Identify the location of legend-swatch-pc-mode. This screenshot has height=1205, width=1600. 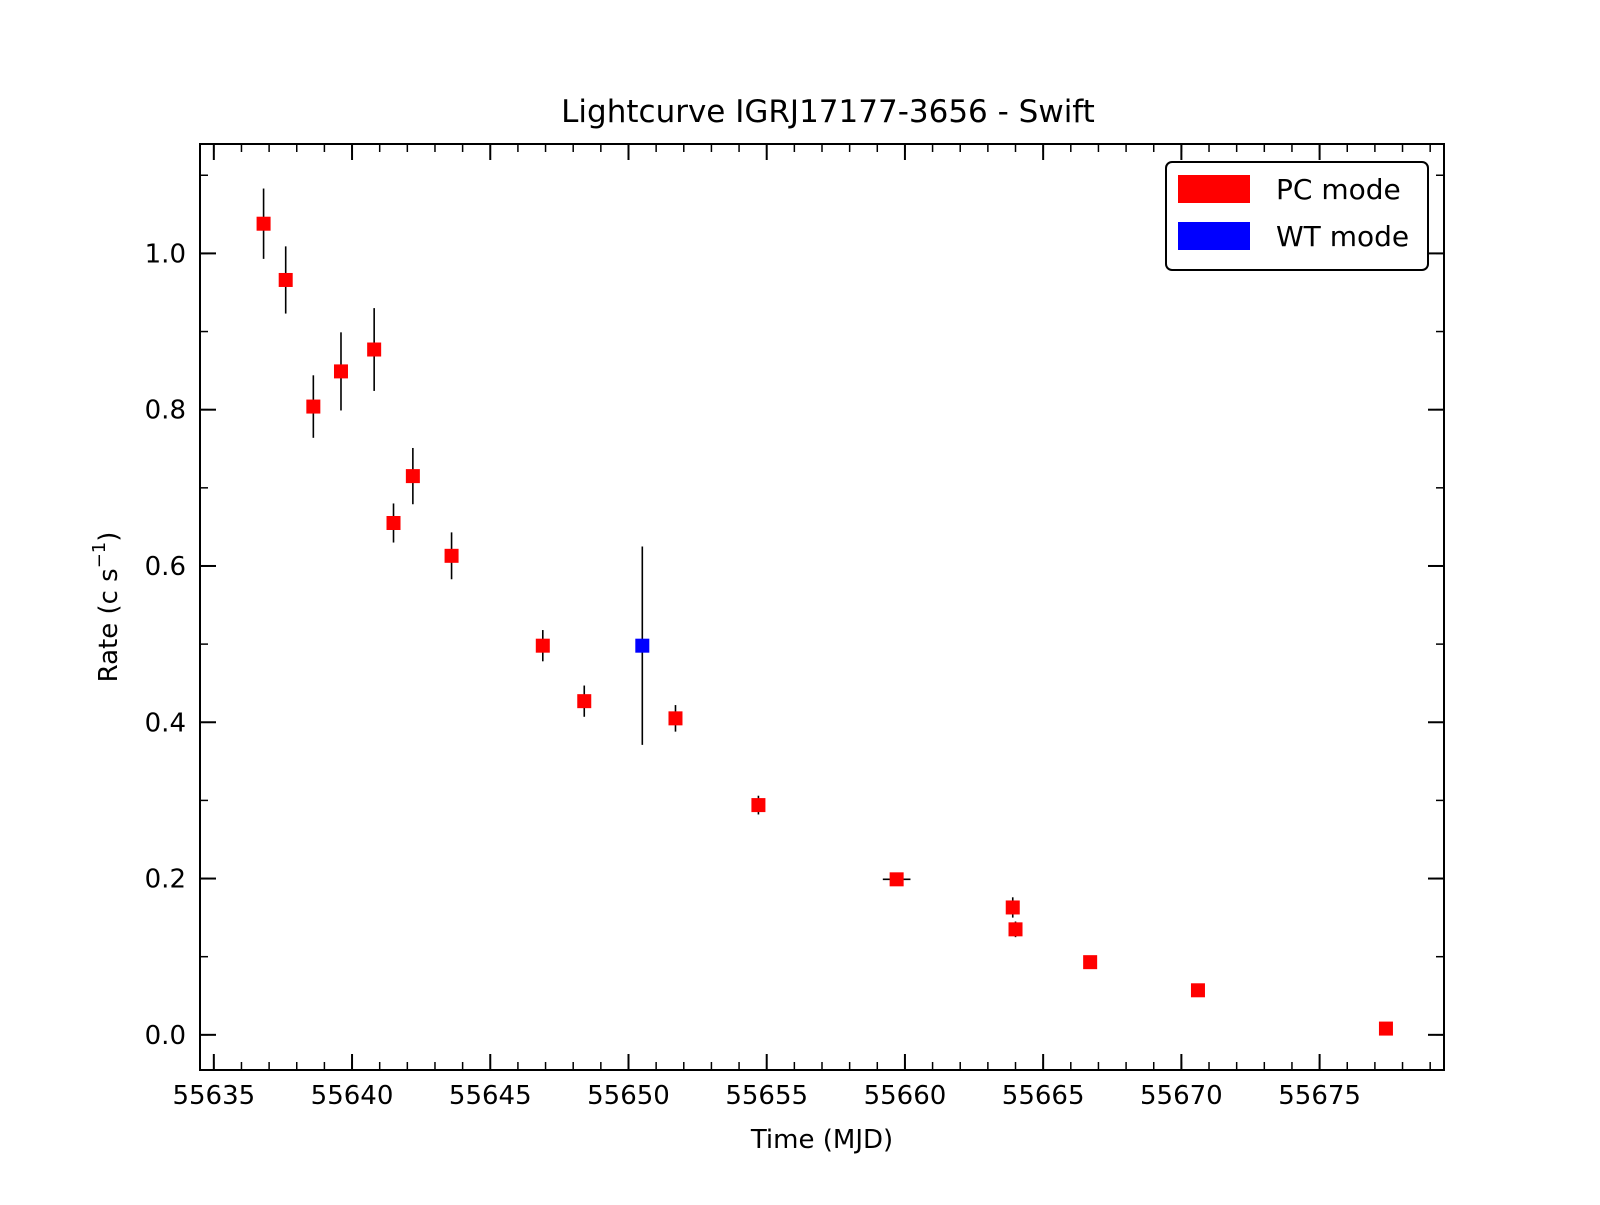
(1214, 189).